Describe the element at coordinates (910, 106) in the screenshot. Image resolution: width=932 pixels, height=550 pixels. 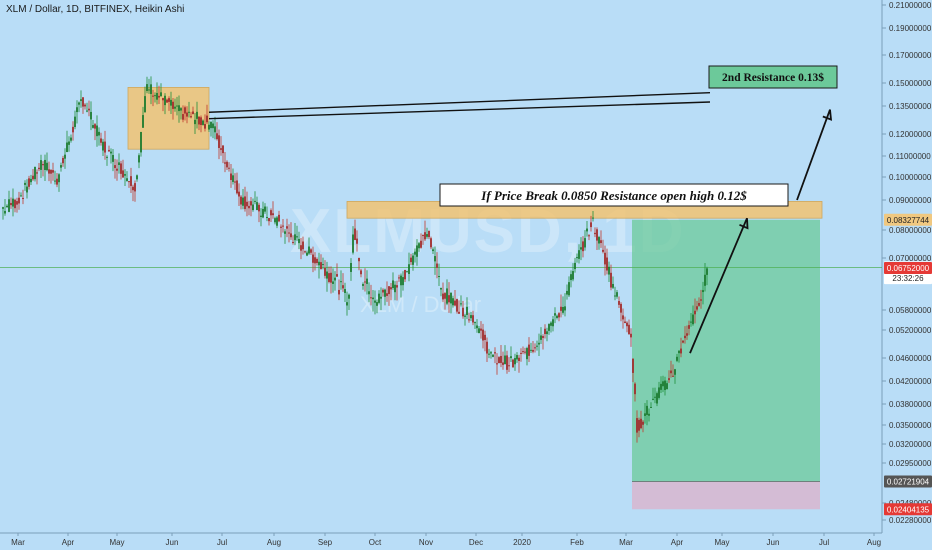
I see `price-tick-label: 0.13500000` at that location.